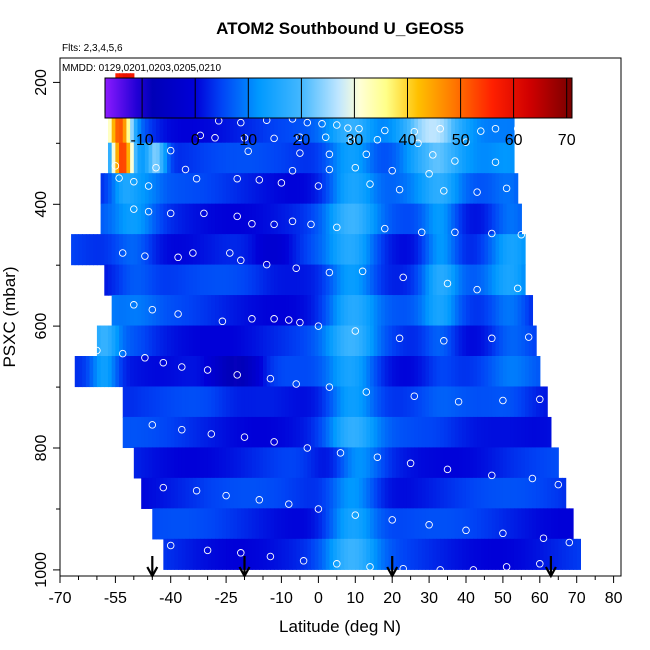 The height and width of the screenshot is (650, 650). I want to click on x-tick-label: -70, so click(59, 598).